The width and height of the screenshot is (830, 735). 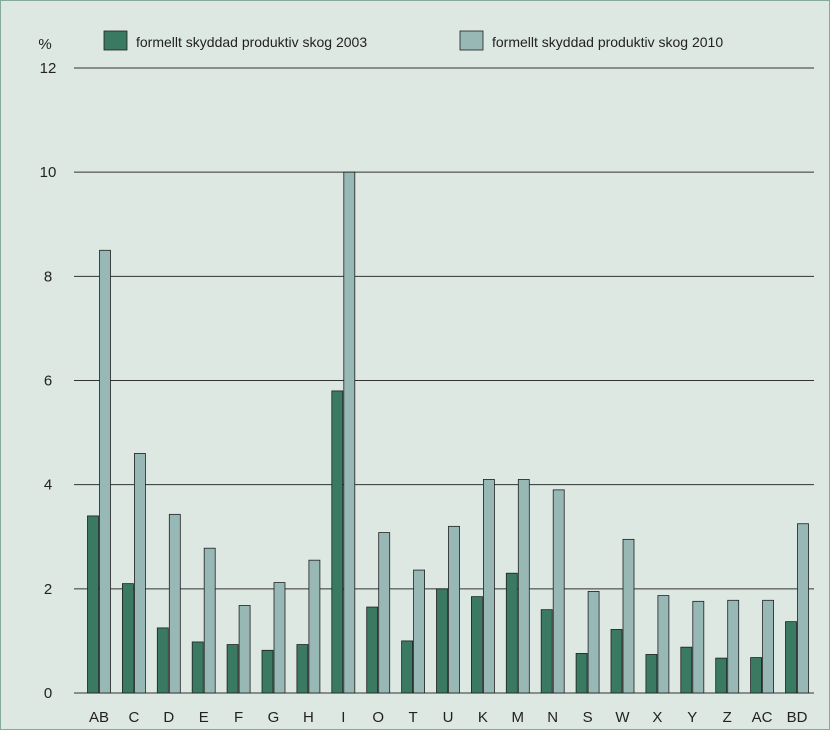 I want to click on legend-label-2003: formellt skyddad produktiv skog 2003, so click(x=251, y=42).